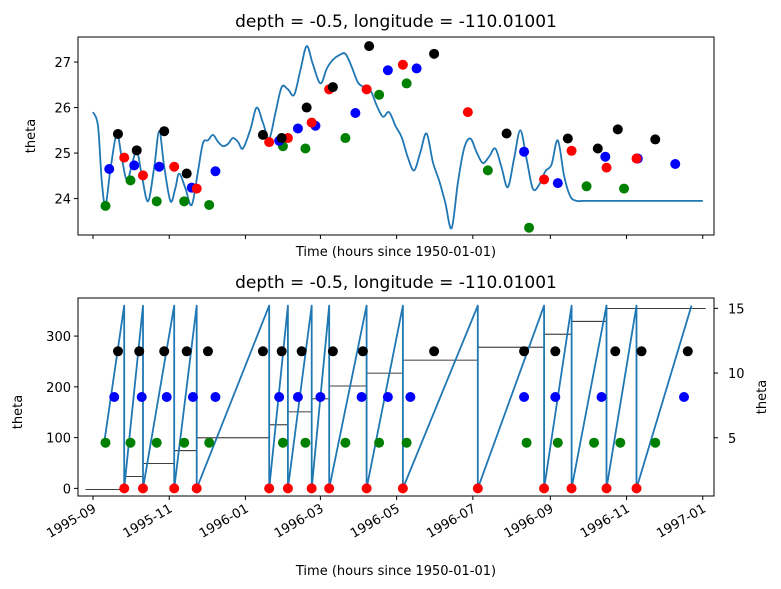  What do you see at coordinates (18, 412) in the screenshot?
I see `bottom-y-axis-label: theta` at bounding box center [18, 412].